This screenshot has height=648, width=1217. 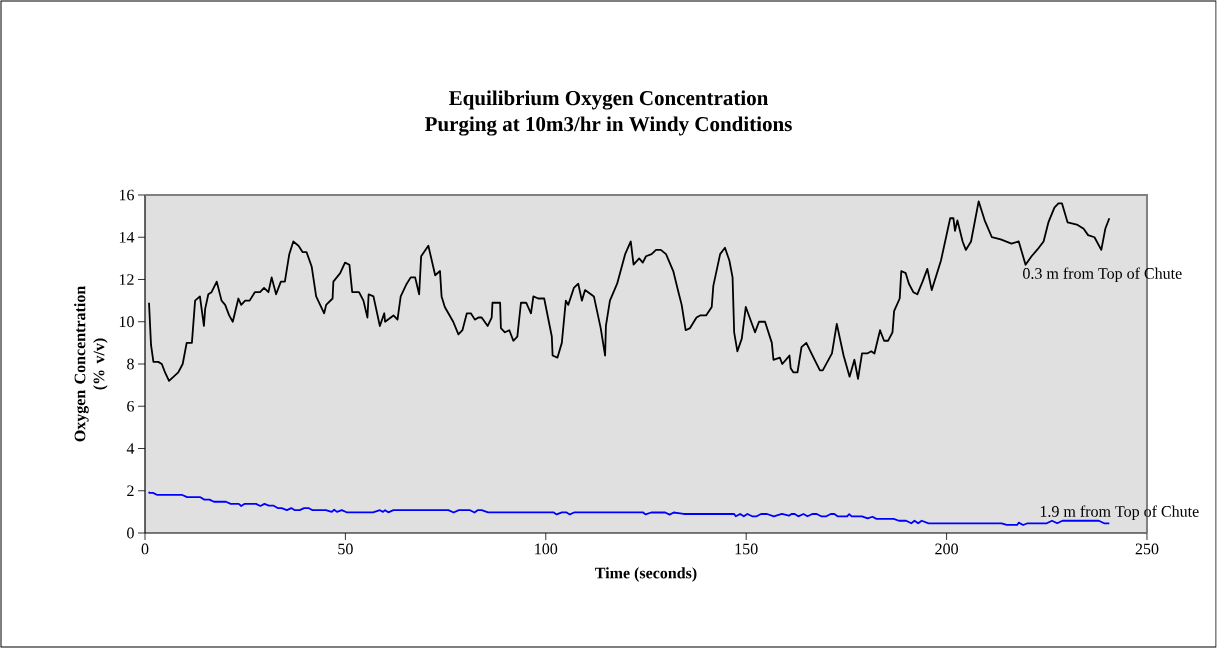 What do you see at coordinates (609, 100) in the screenshot?
I see `chart-title: Equilibrium Oxygen Concentration` at bounding box center [609, 100].